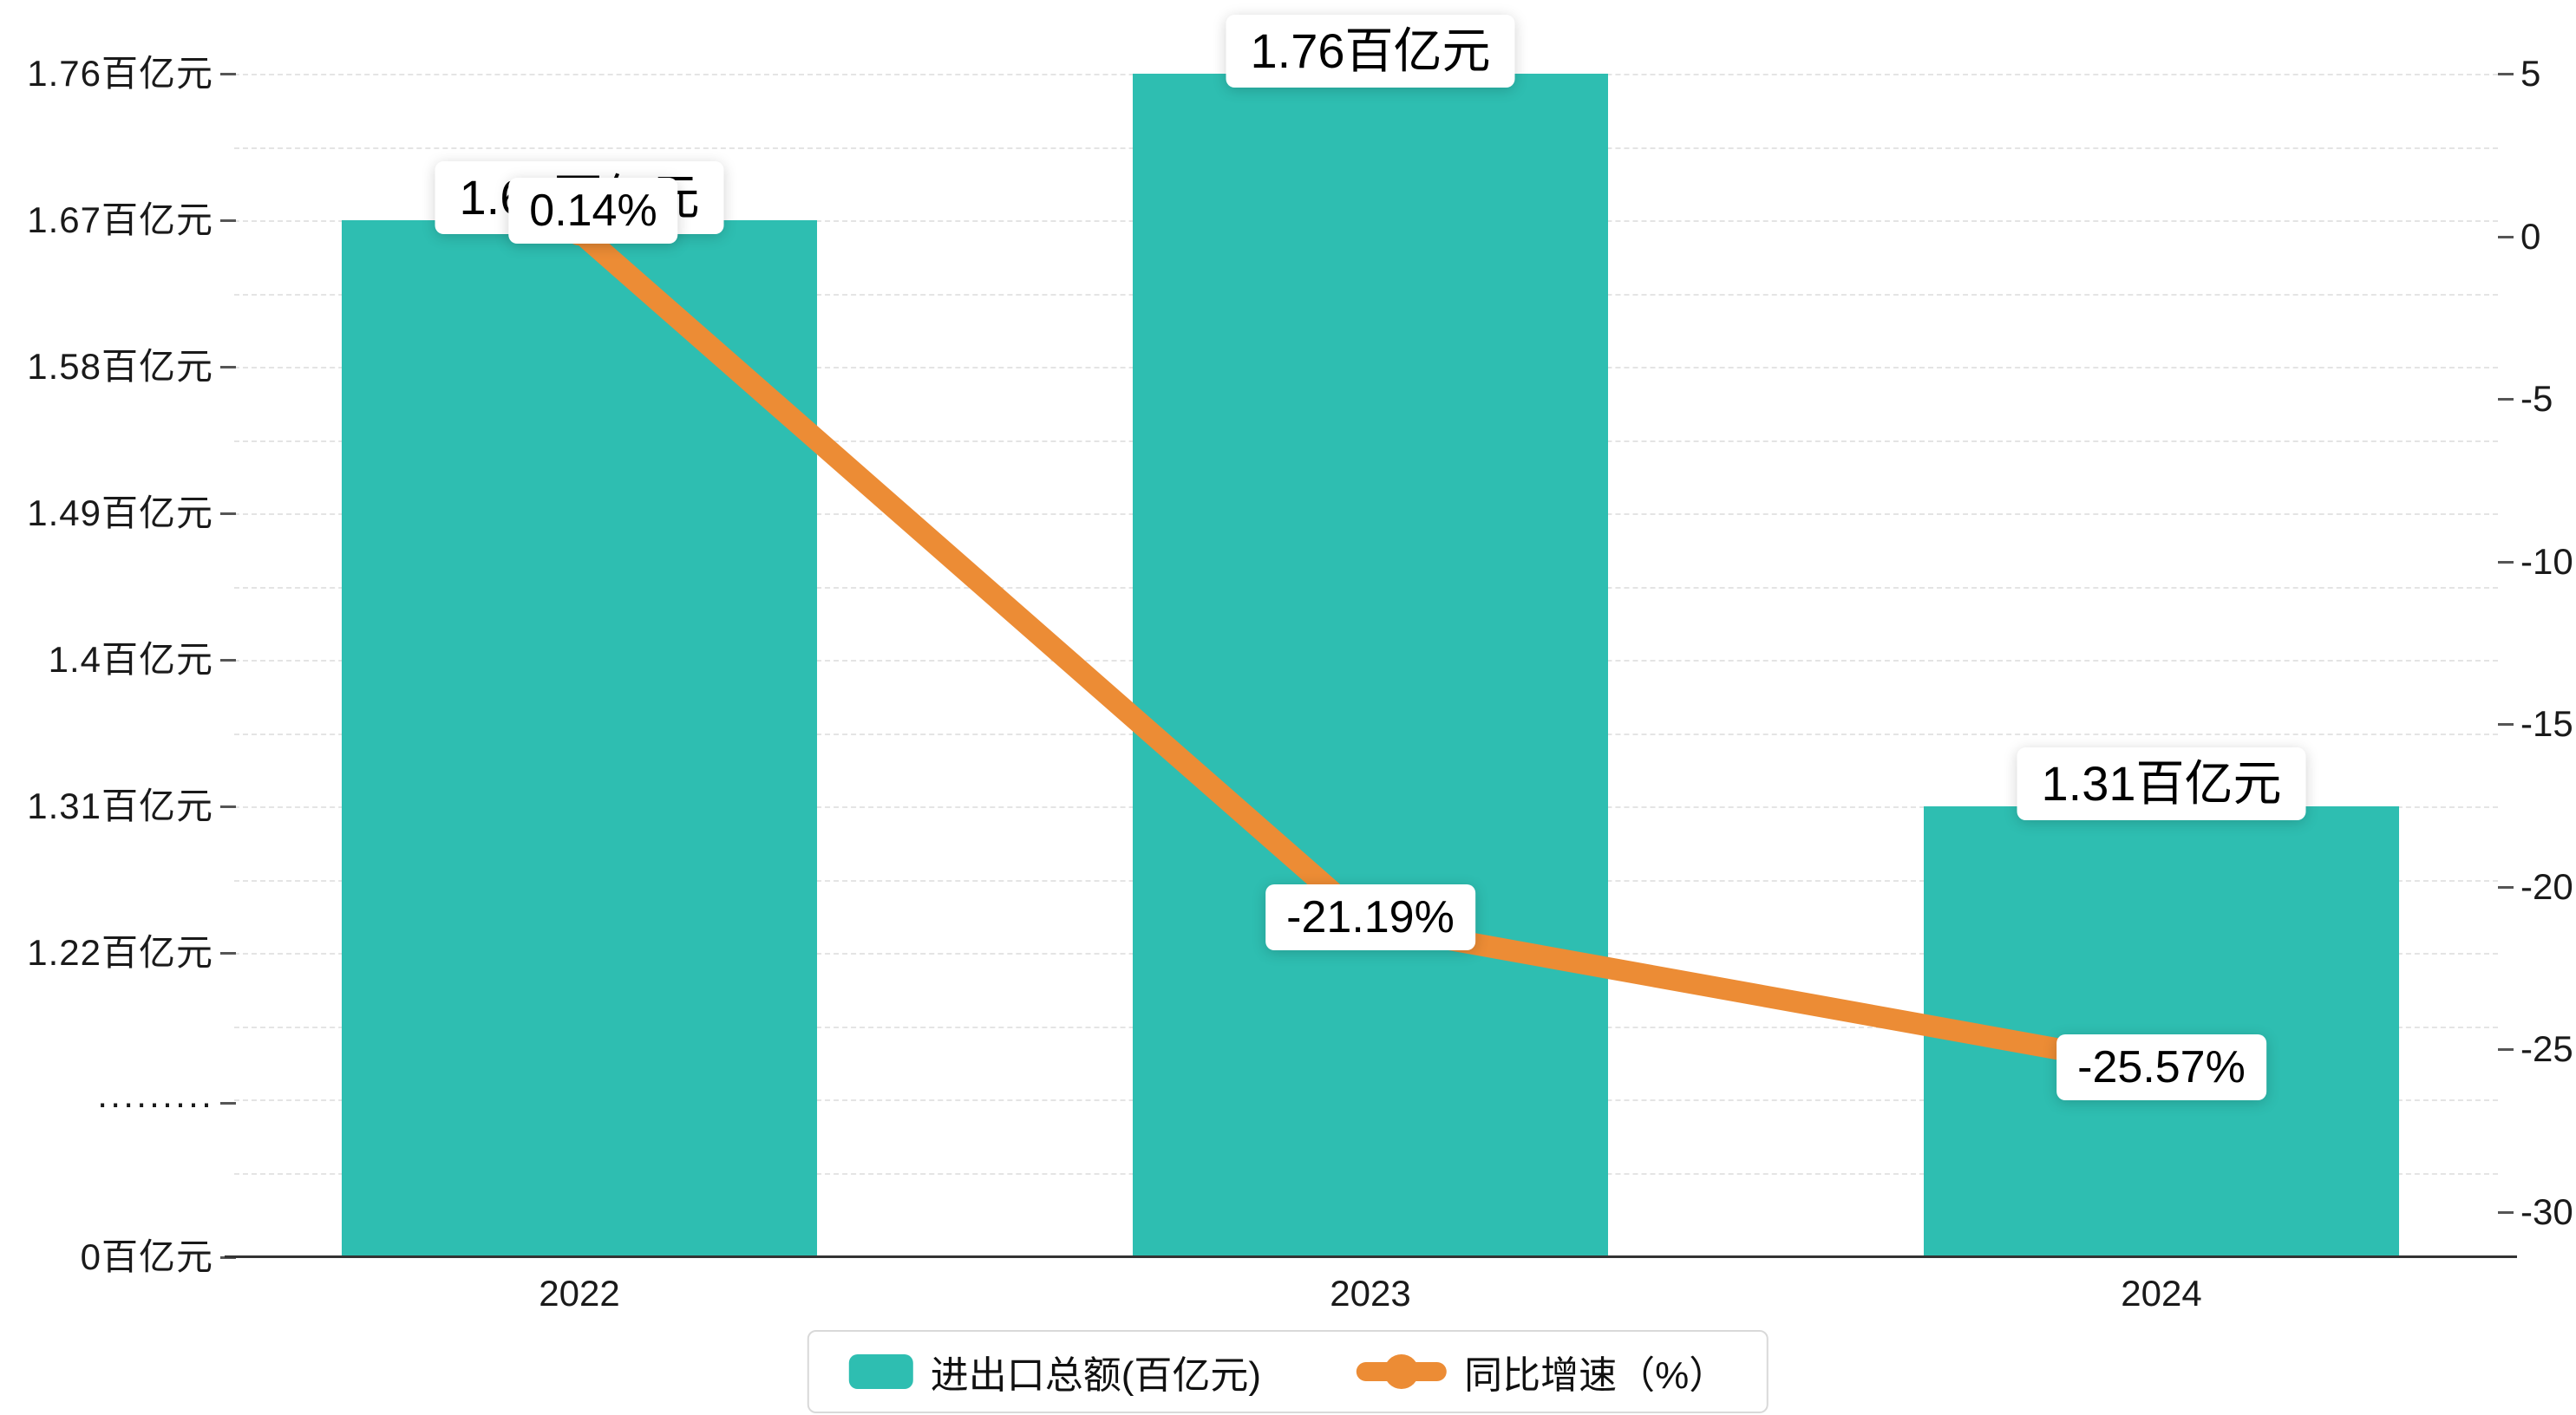  I want to click on legend-item-import-export-total: 进出口总额(百亿元), so click(1055, 1371).